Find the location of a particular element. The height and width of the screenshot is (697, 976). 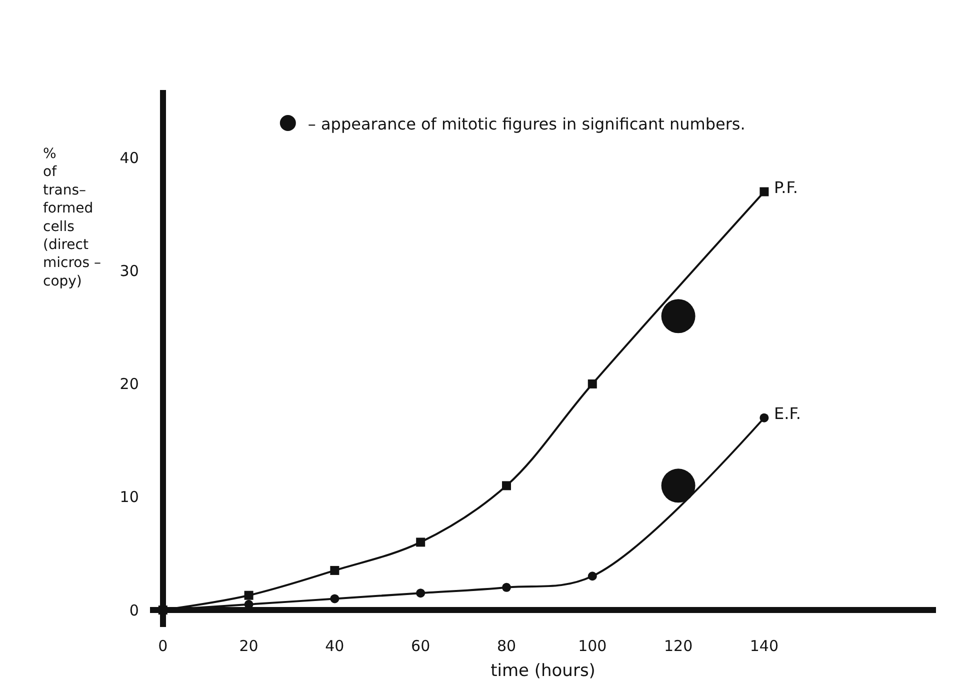

x-axis-title: time (hours) is located at coordinates (543, 671).